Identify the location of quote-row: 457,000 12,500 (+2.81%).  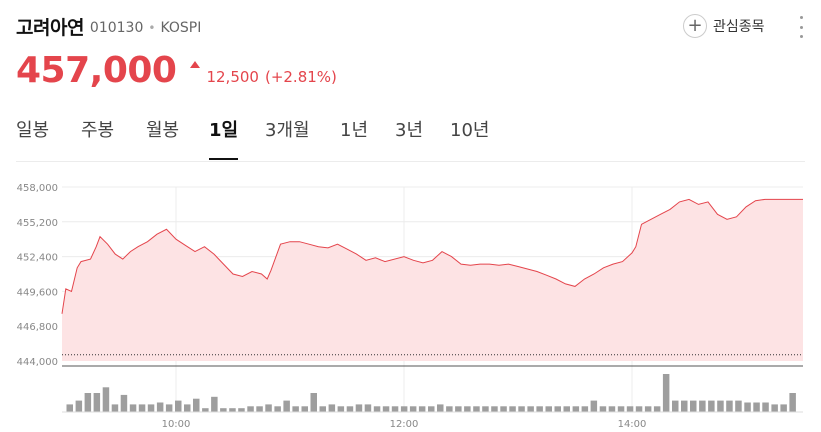
(176, 70).